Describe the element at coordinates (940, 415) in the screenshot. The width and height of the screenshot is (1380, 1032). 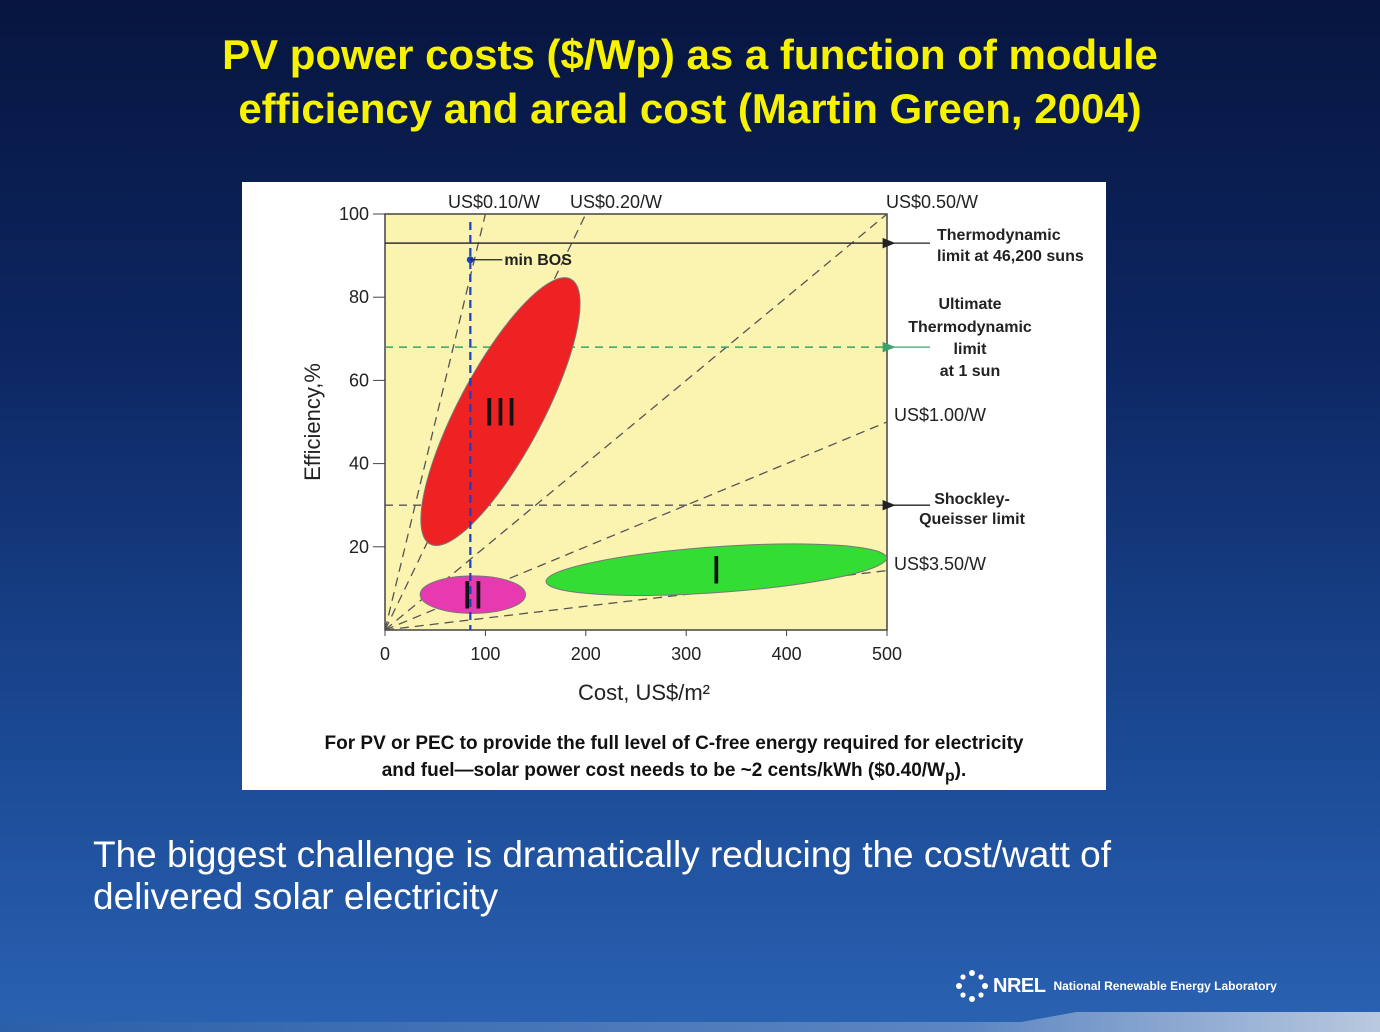
I see `cost-line-label: US$1.00/W` at that location.